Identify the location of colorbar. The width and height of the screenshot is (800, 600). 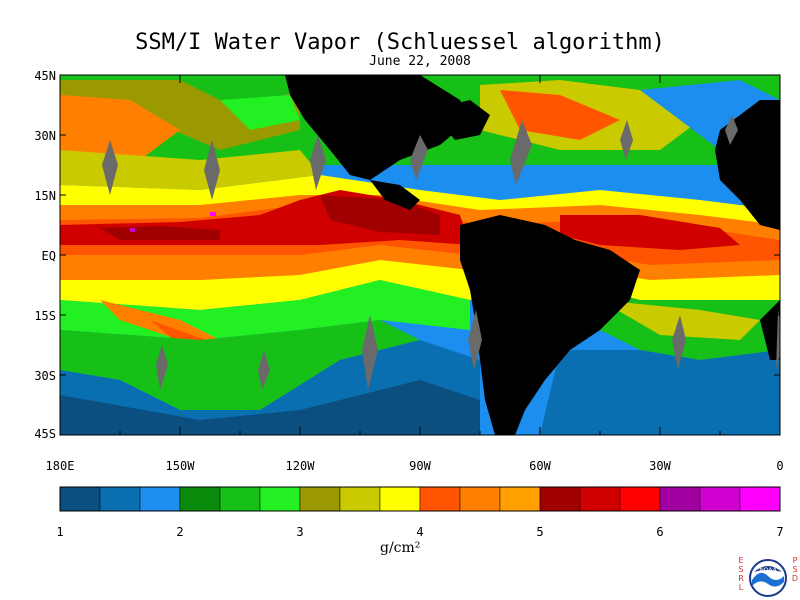
(420, 499).